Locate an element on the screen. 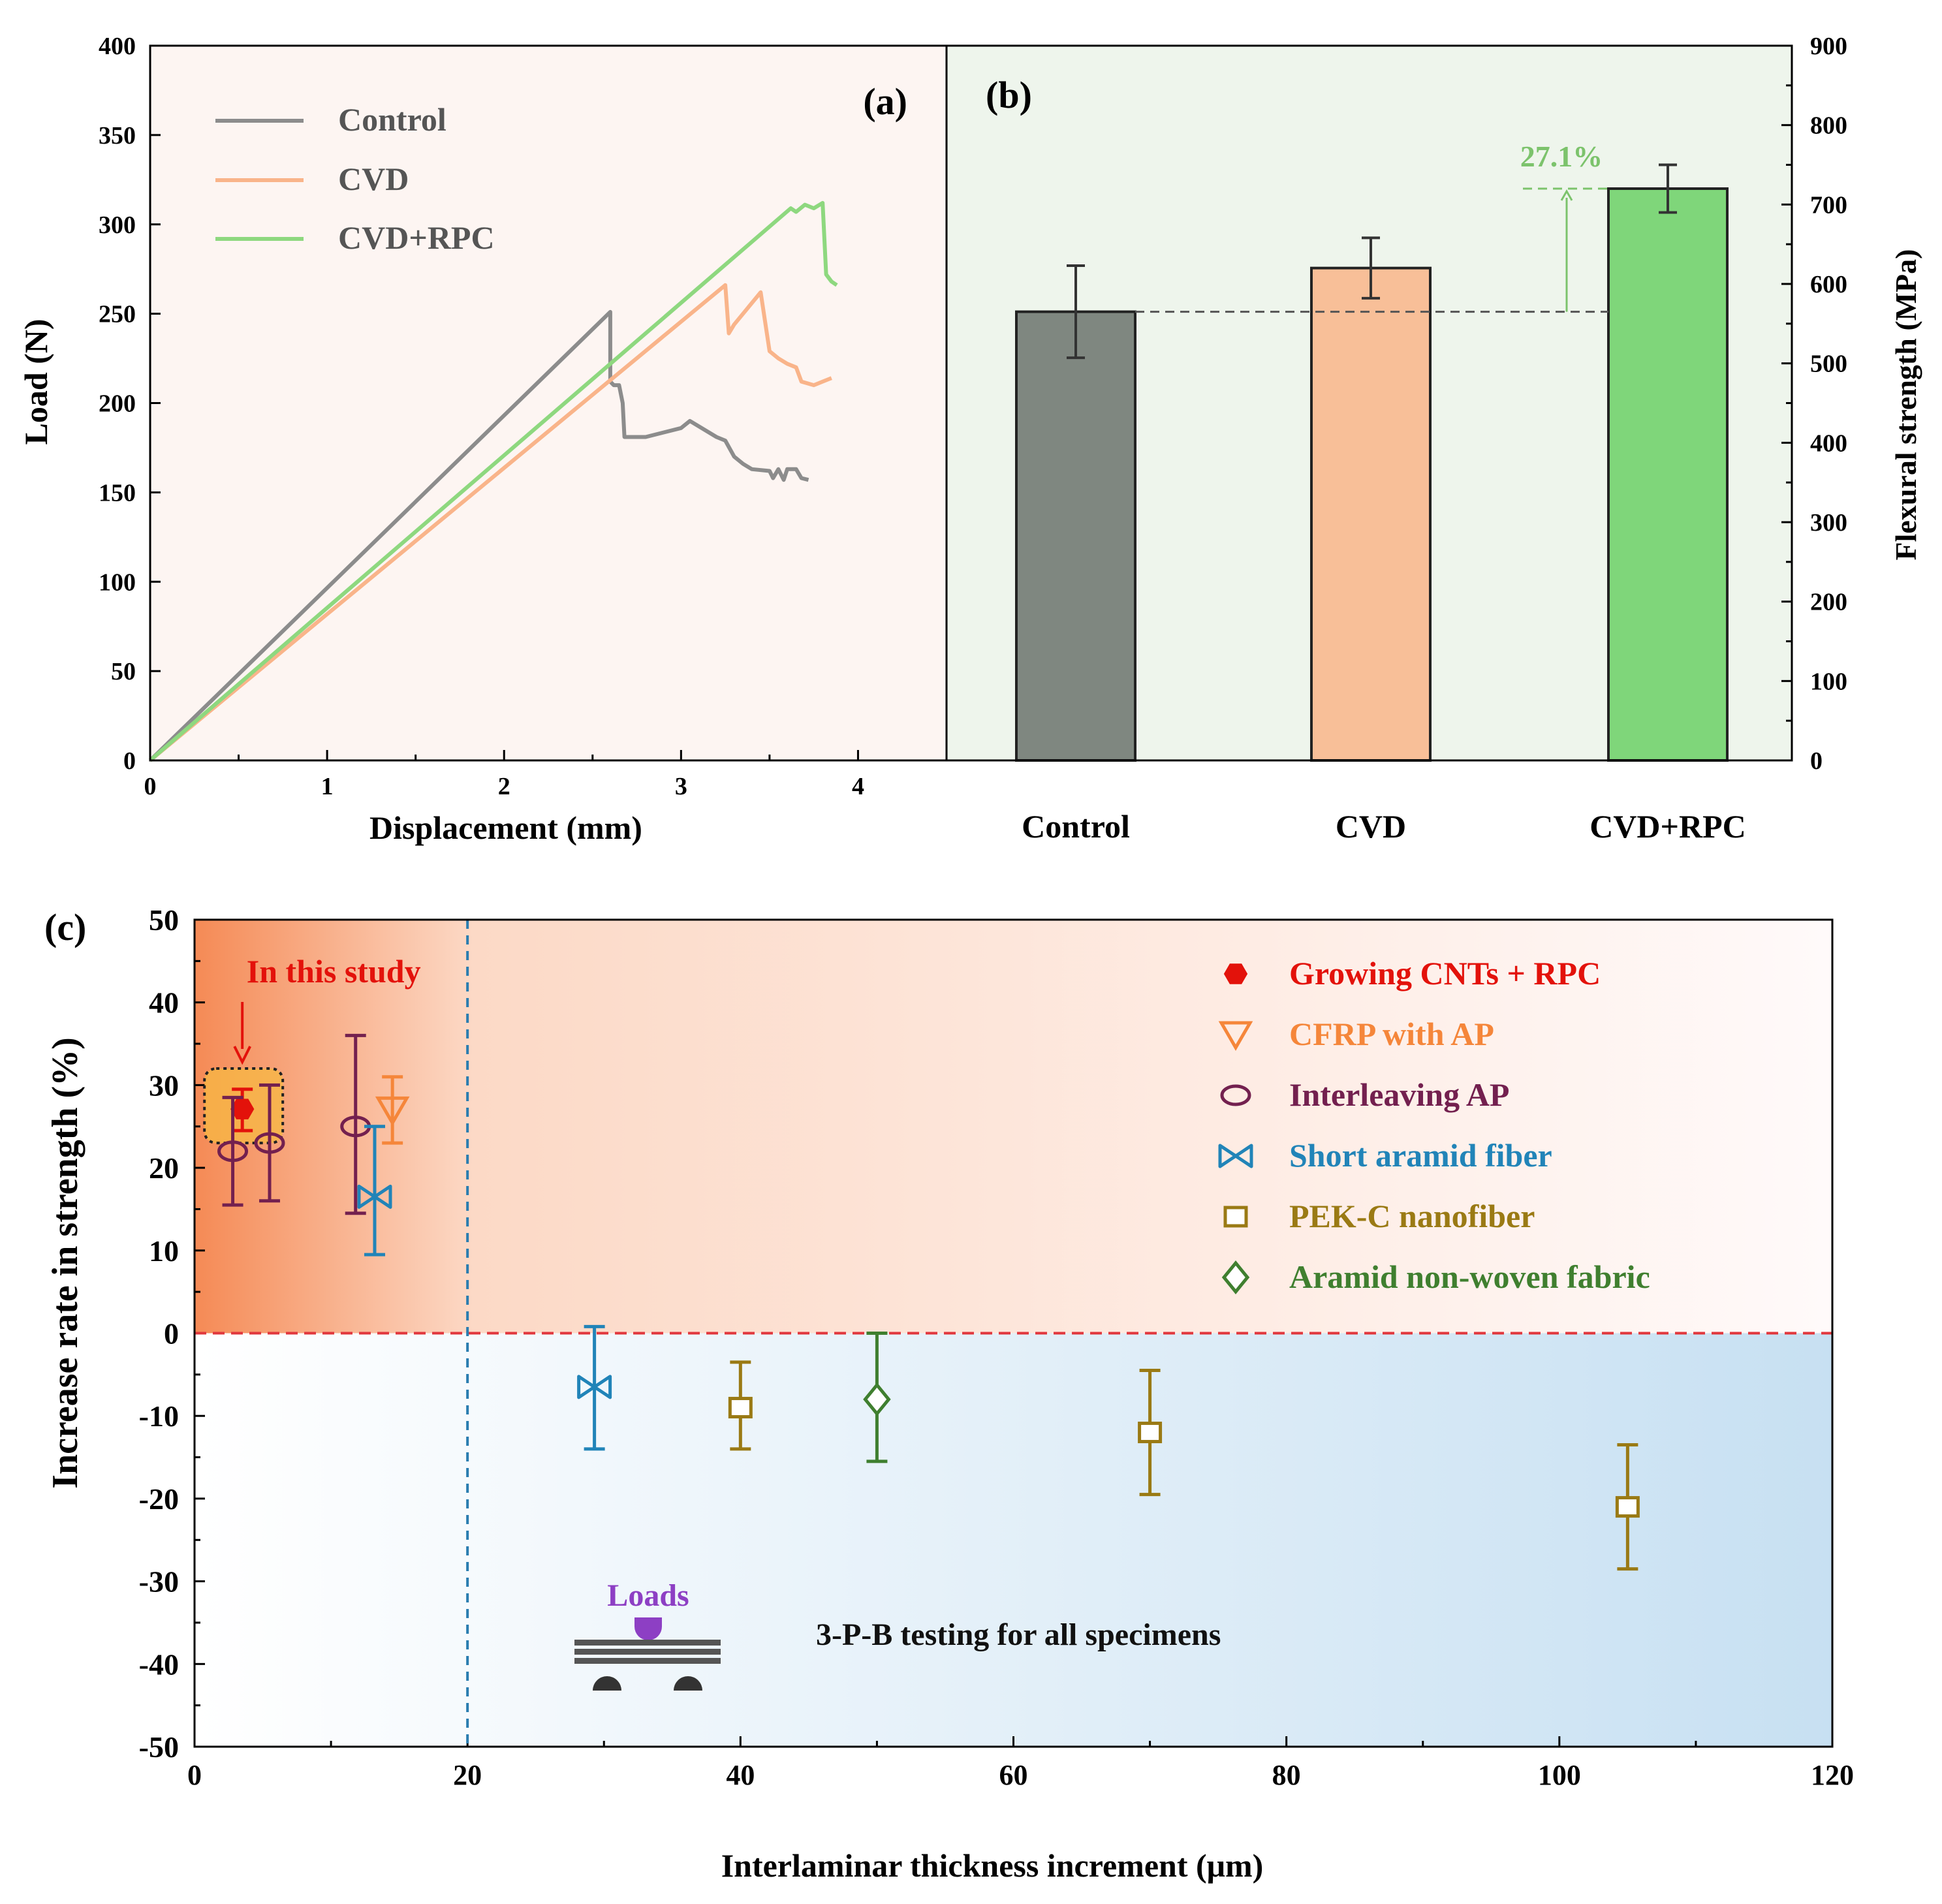 The height and width of the screenshot is (1904, 1942). this-study-label: In this study is located at coordinates (334, 971).